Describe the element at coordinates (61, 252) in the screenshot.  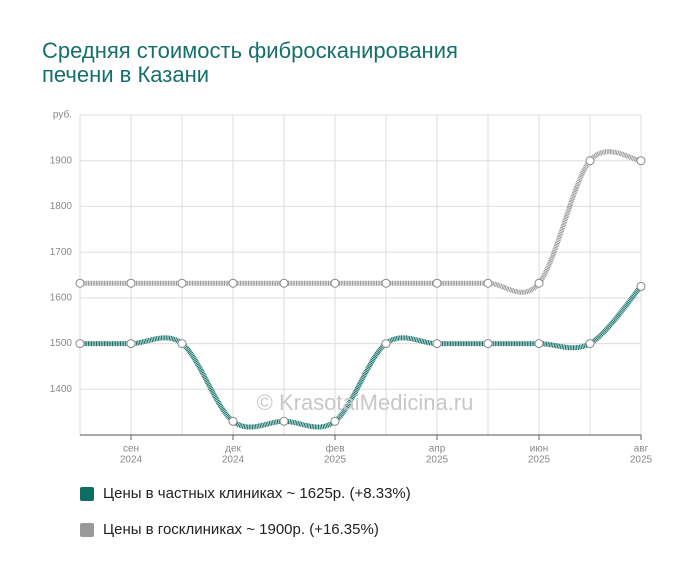
I see `y-tick-label: 1700` at that location.